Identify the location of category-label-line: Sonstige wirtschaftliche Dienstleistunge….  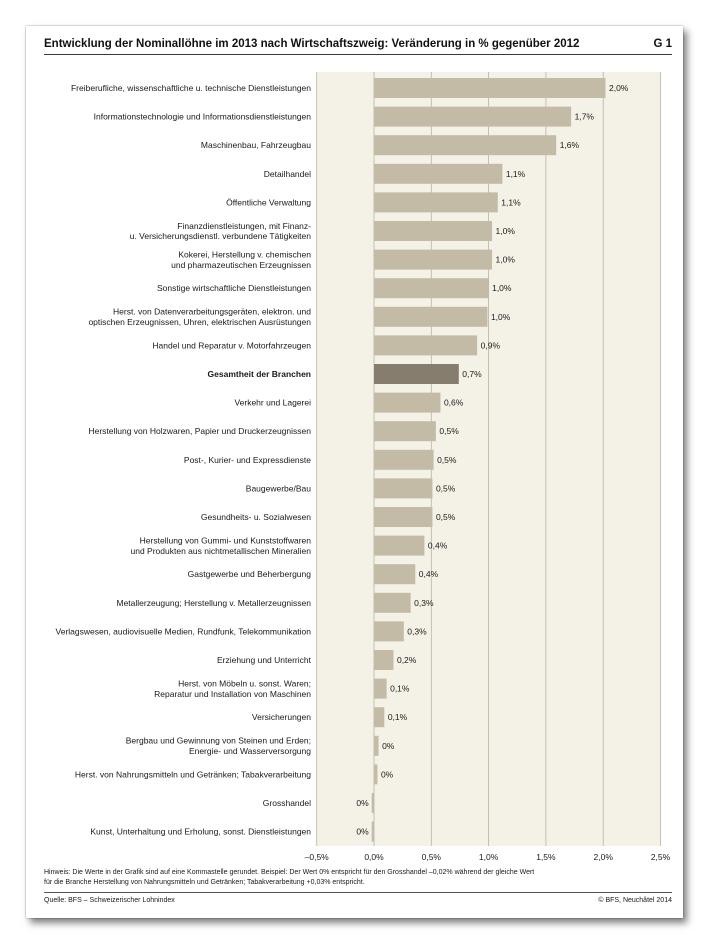
(234, 288).